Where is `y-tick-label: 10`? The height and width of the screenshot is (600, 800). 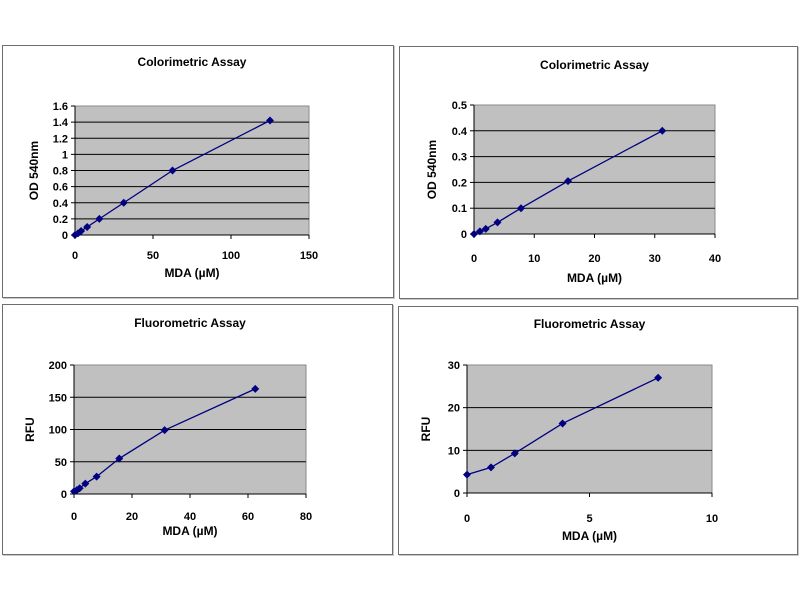 y-tick-label: 10 is located at coordinates (454, 451).